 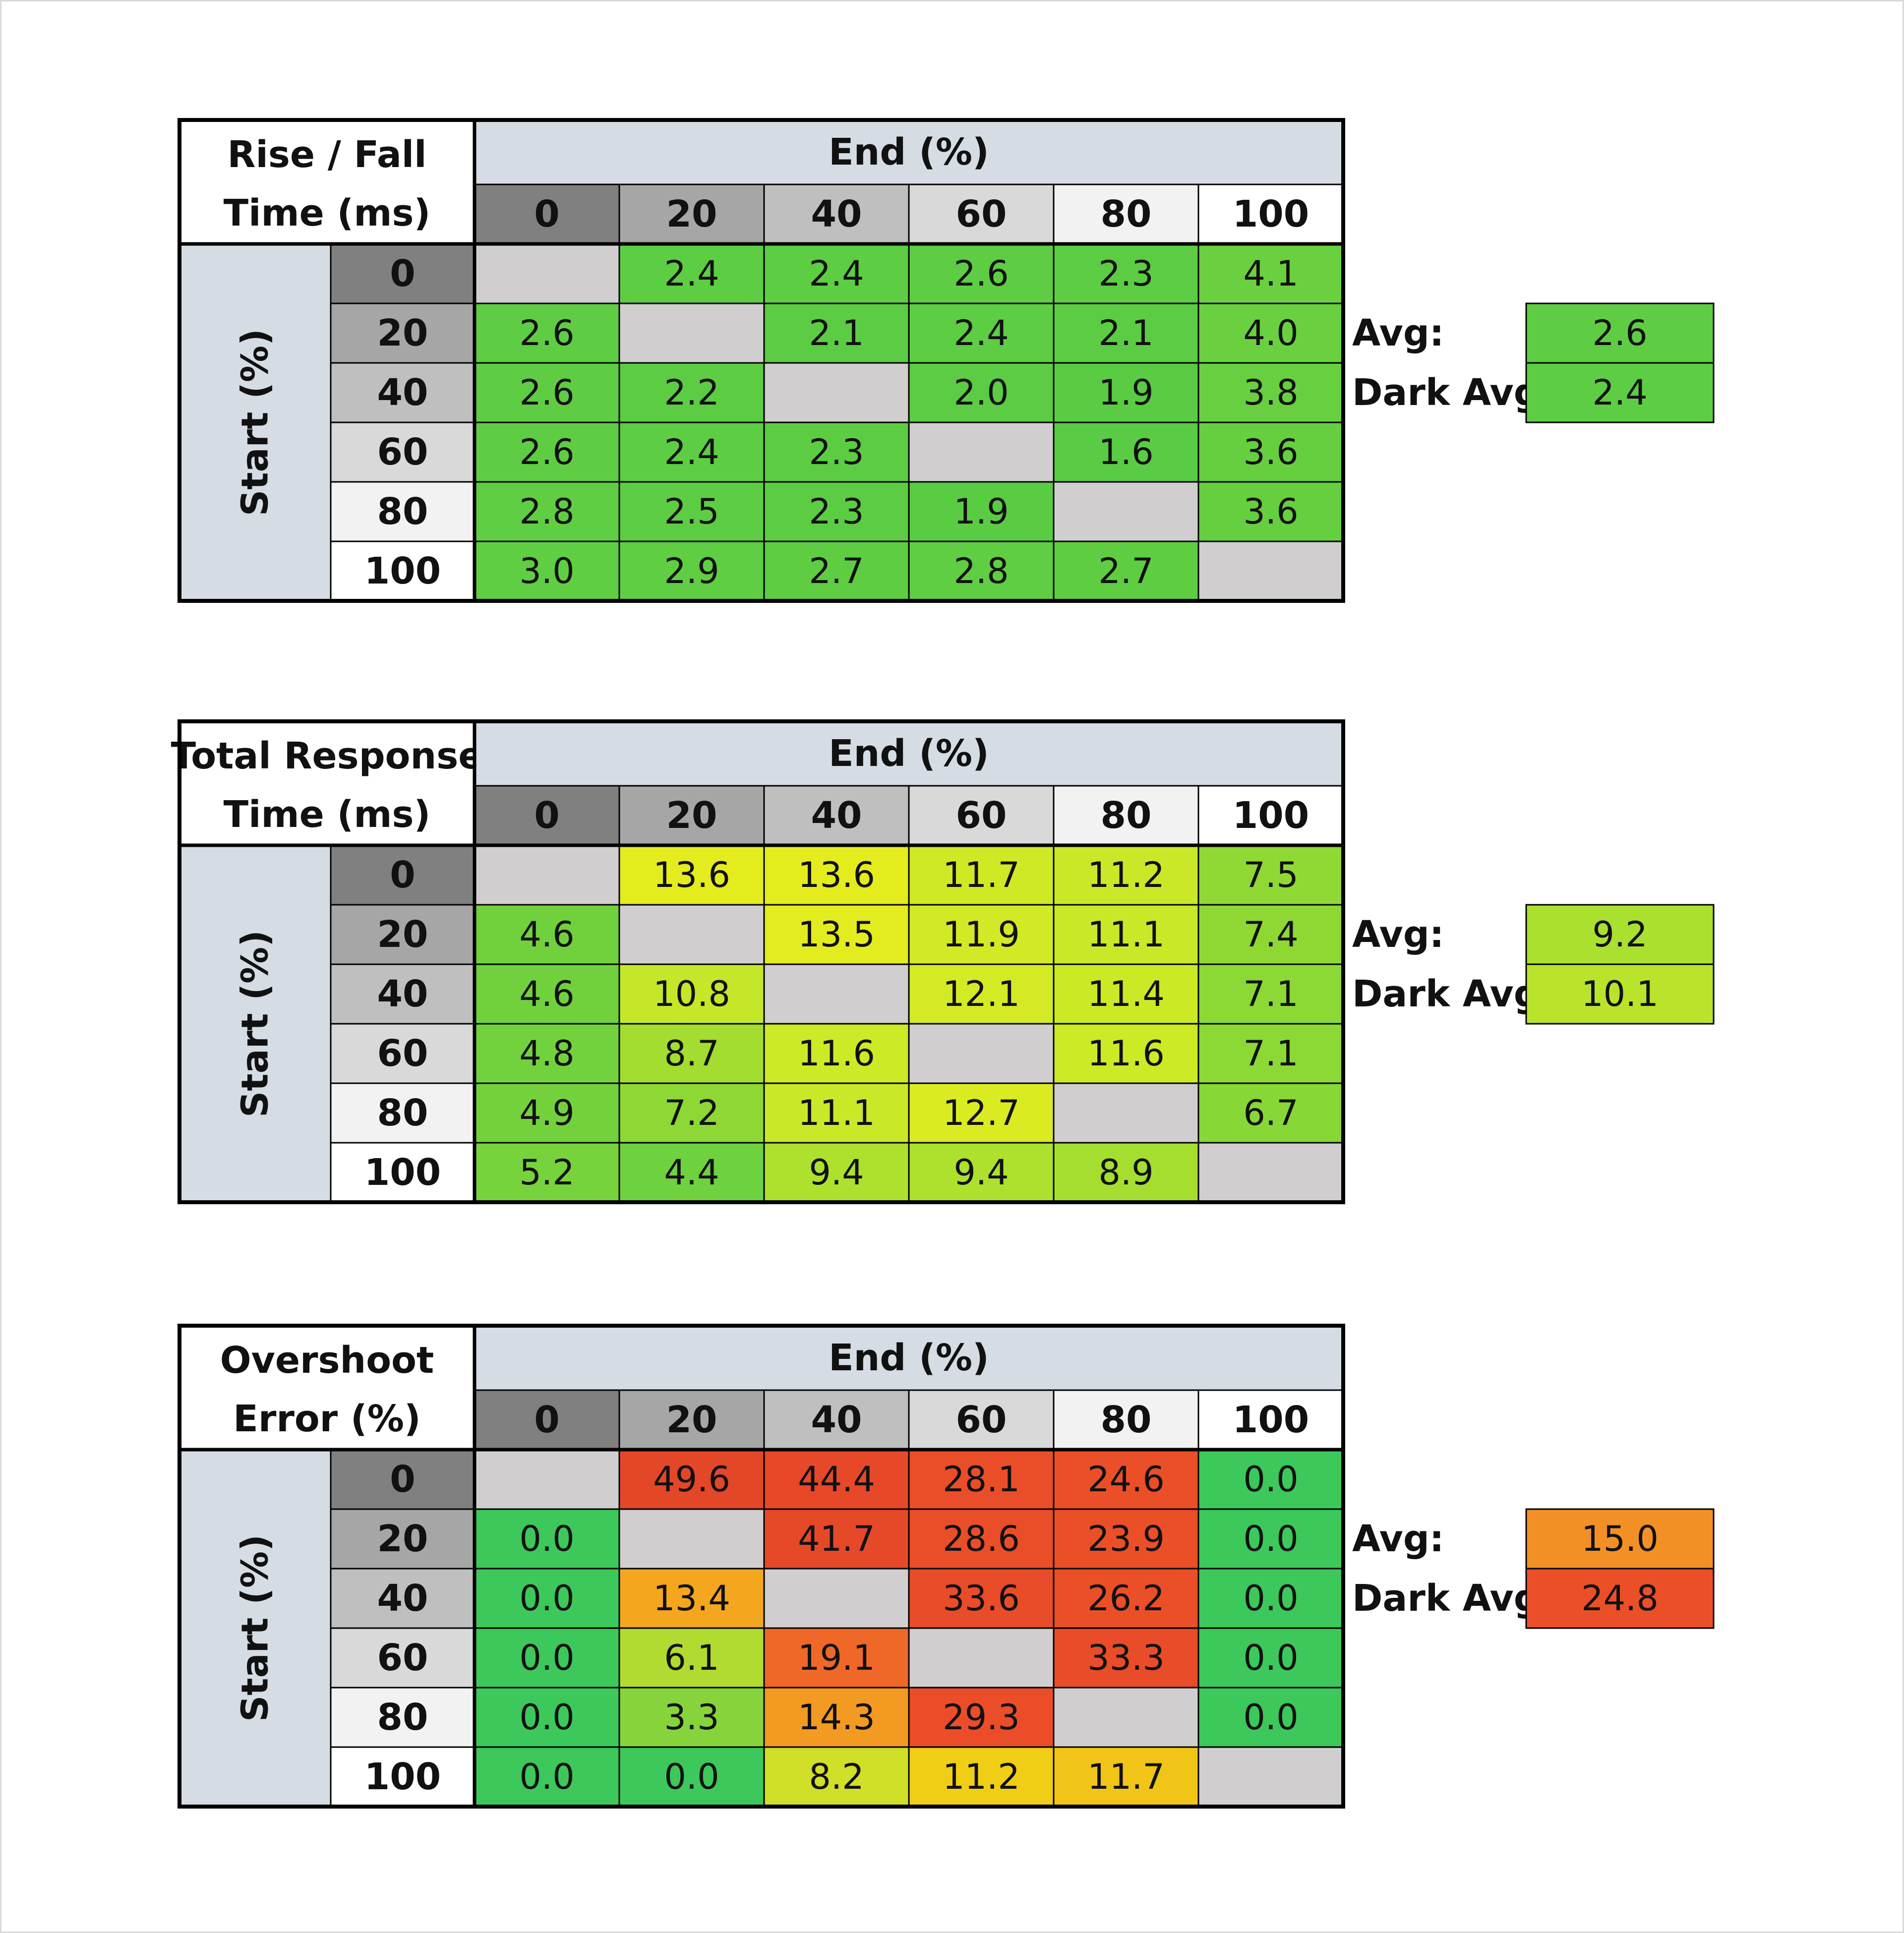 I want to click on cell-value: 28.6, so click(x=981, y=1539).